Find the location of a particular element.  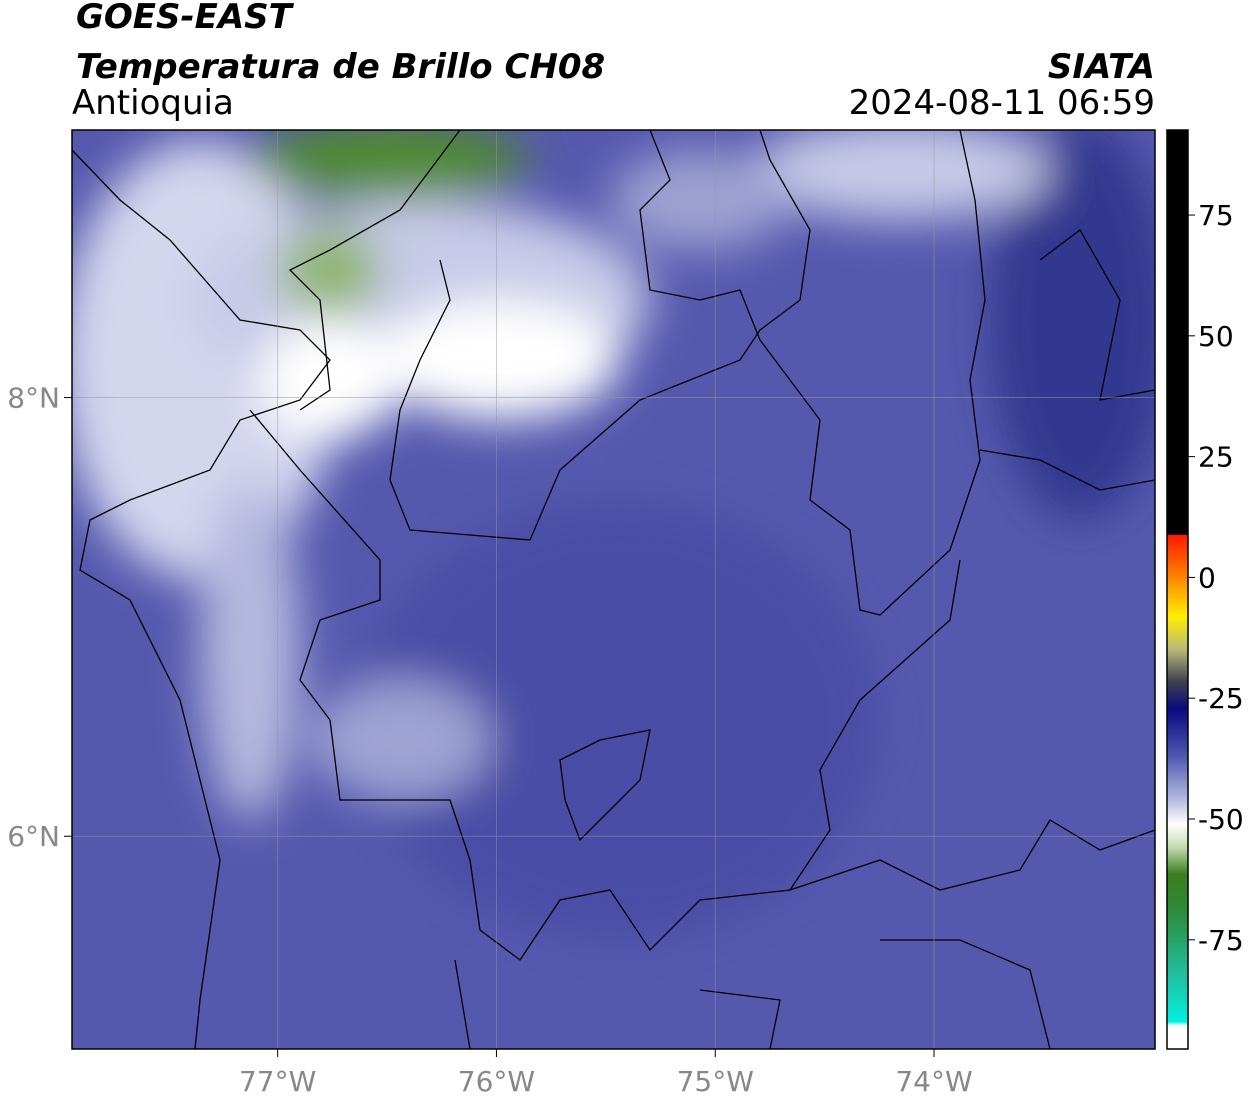

x-tick-label: 74°W is located at coordinates (933, 1081).